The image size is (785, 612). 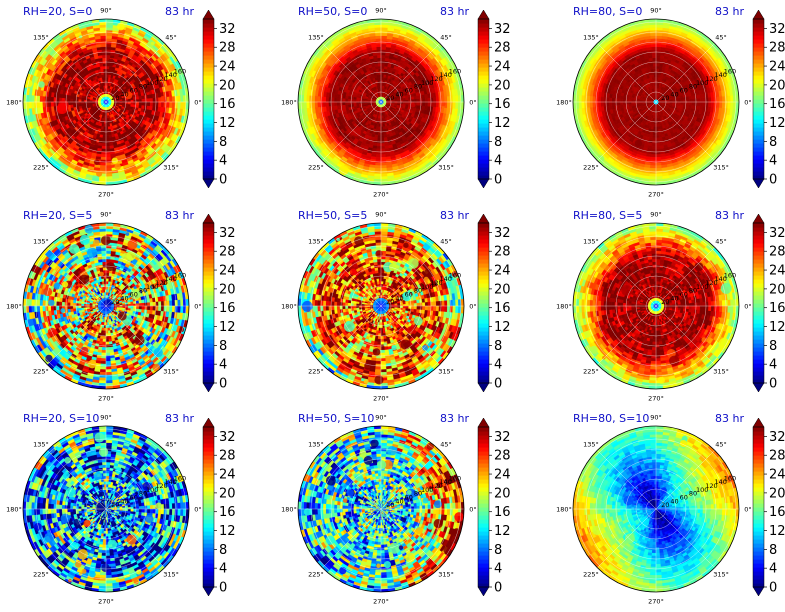 What do you see at coordinates (336, 418) in the screenshot?
I see `panel-title: RH=50, S=10` at bounding box center [336, 418].